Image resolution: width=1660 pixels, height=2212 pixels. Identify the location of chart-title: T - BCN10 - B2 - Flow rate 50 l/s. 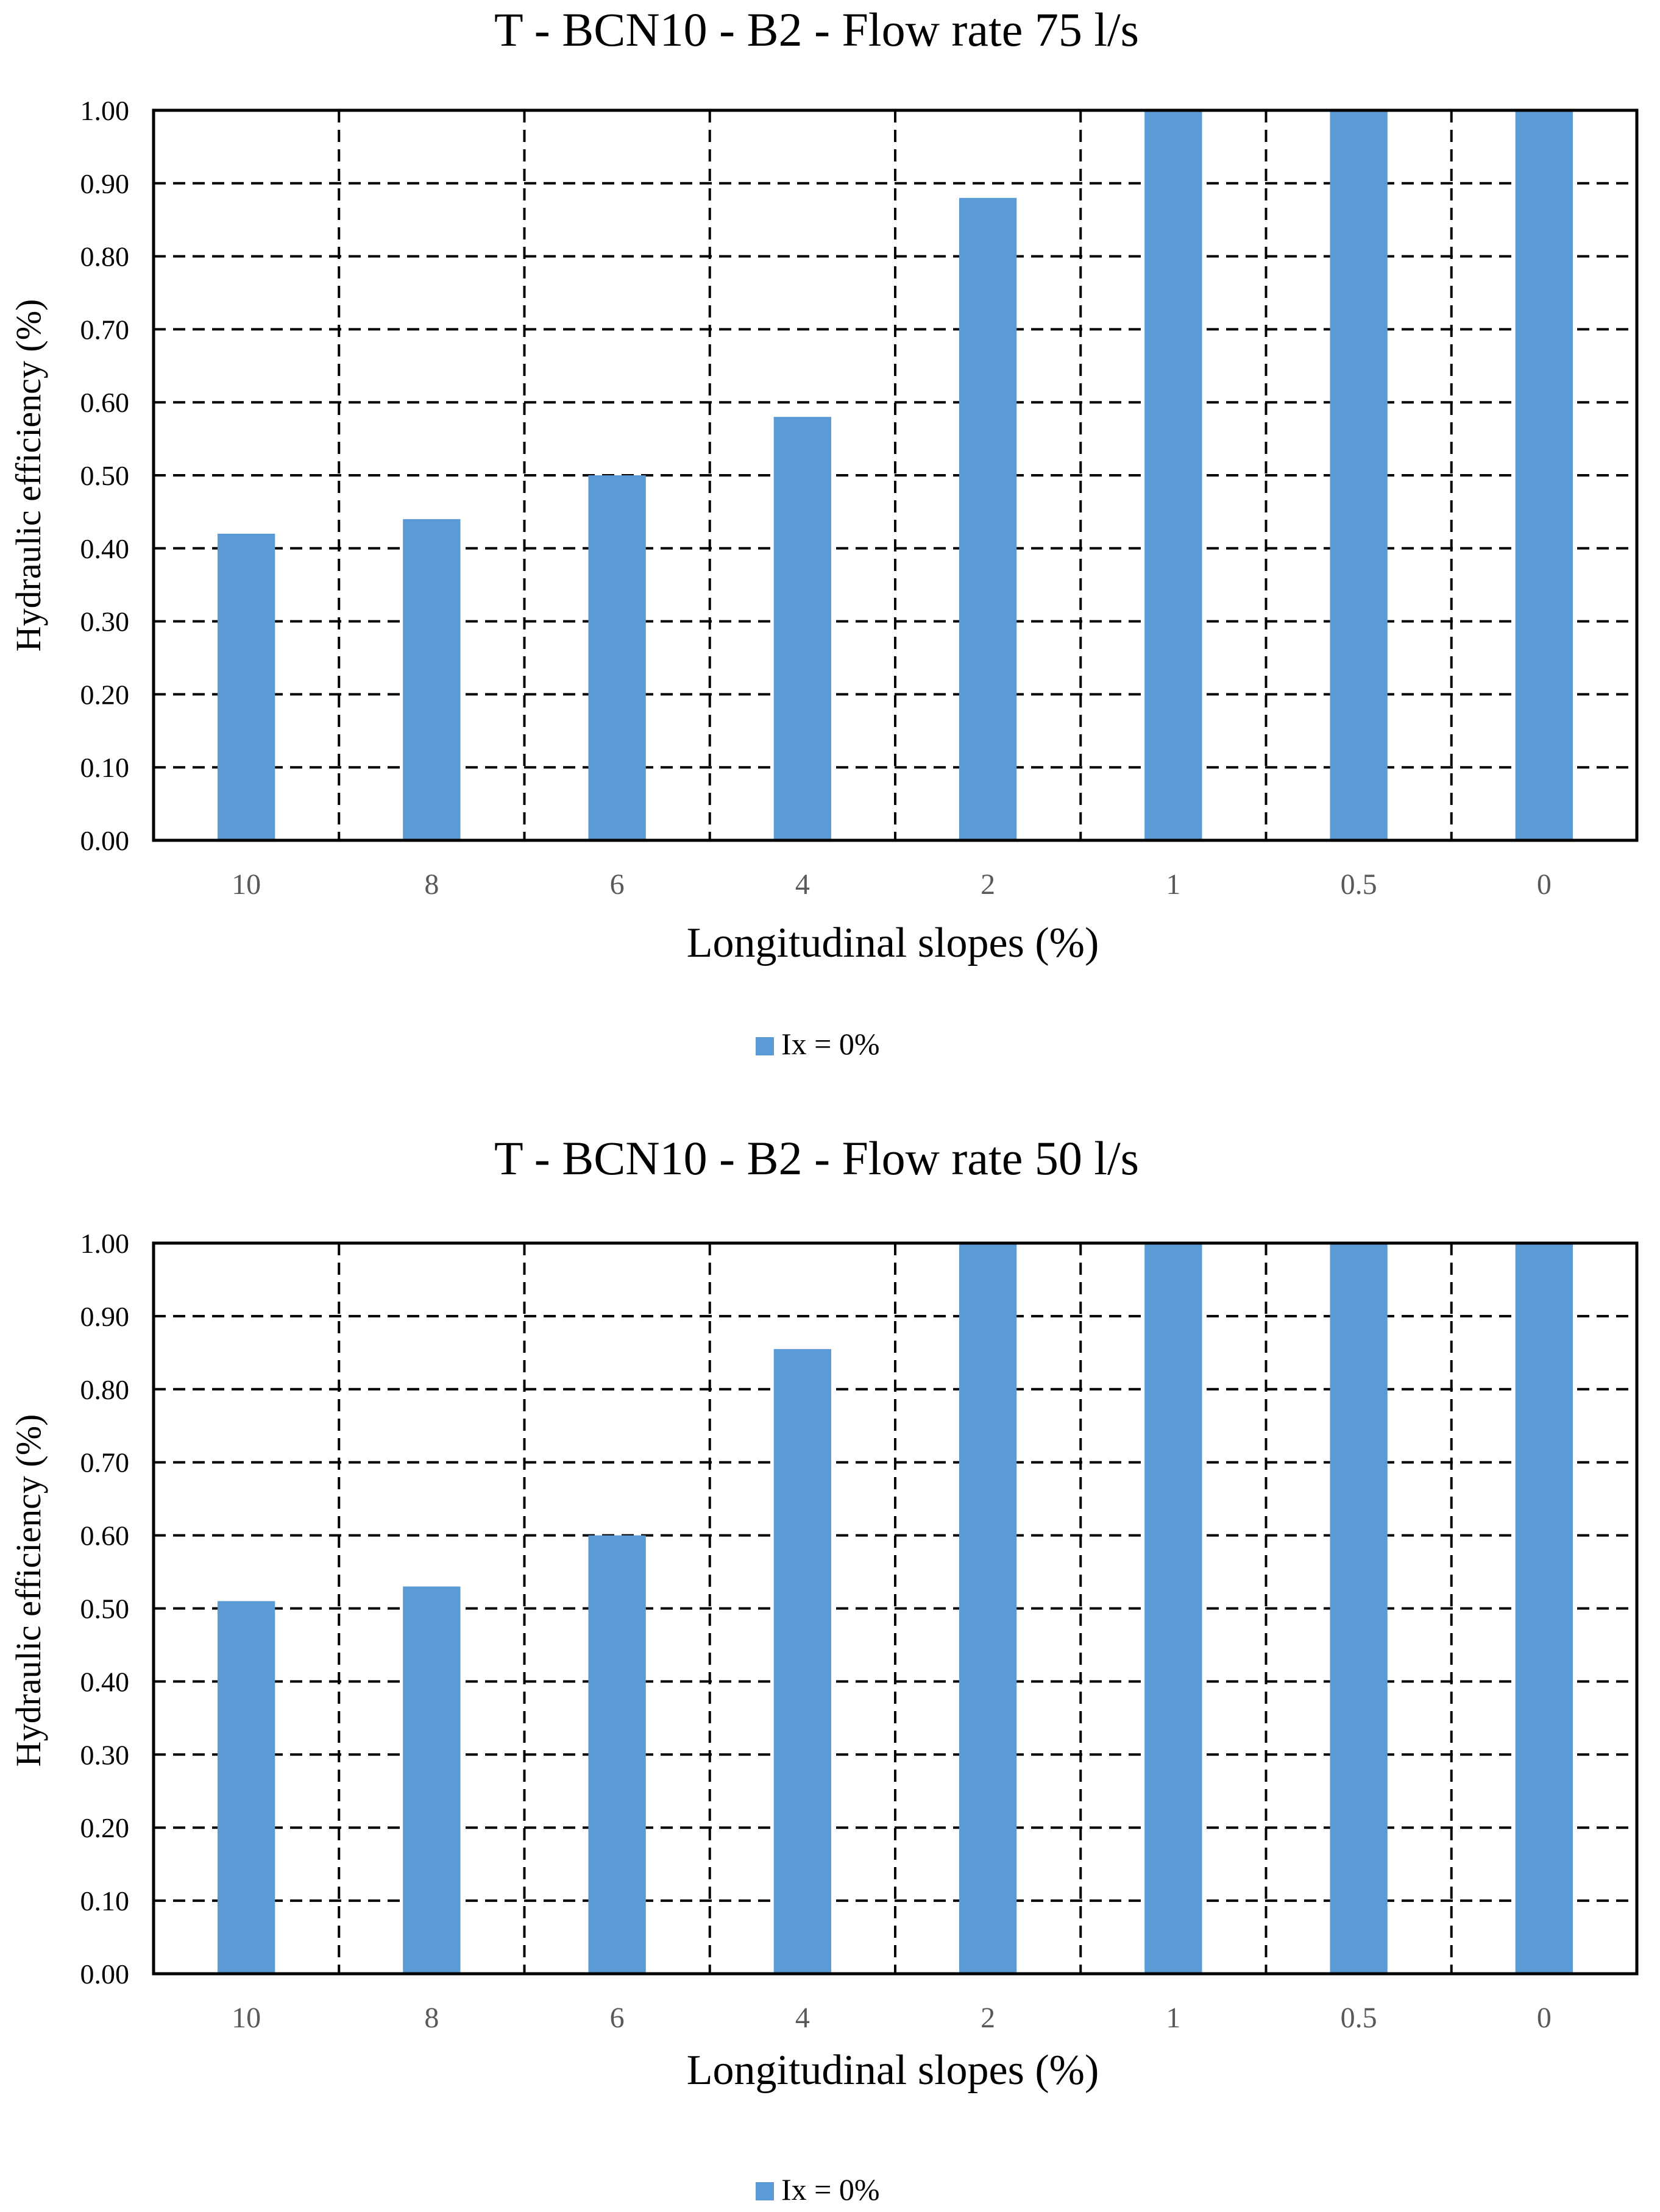
(816, 1158).